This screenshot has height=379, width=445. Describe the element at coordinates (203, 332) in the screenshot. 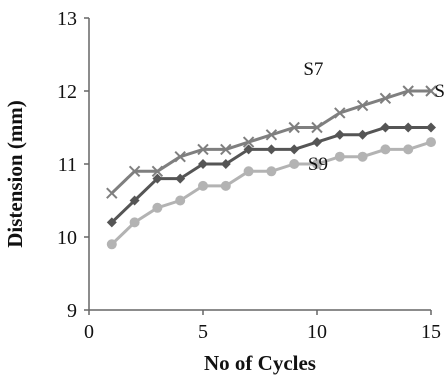

I see `x-tick-label: 5` at that location.